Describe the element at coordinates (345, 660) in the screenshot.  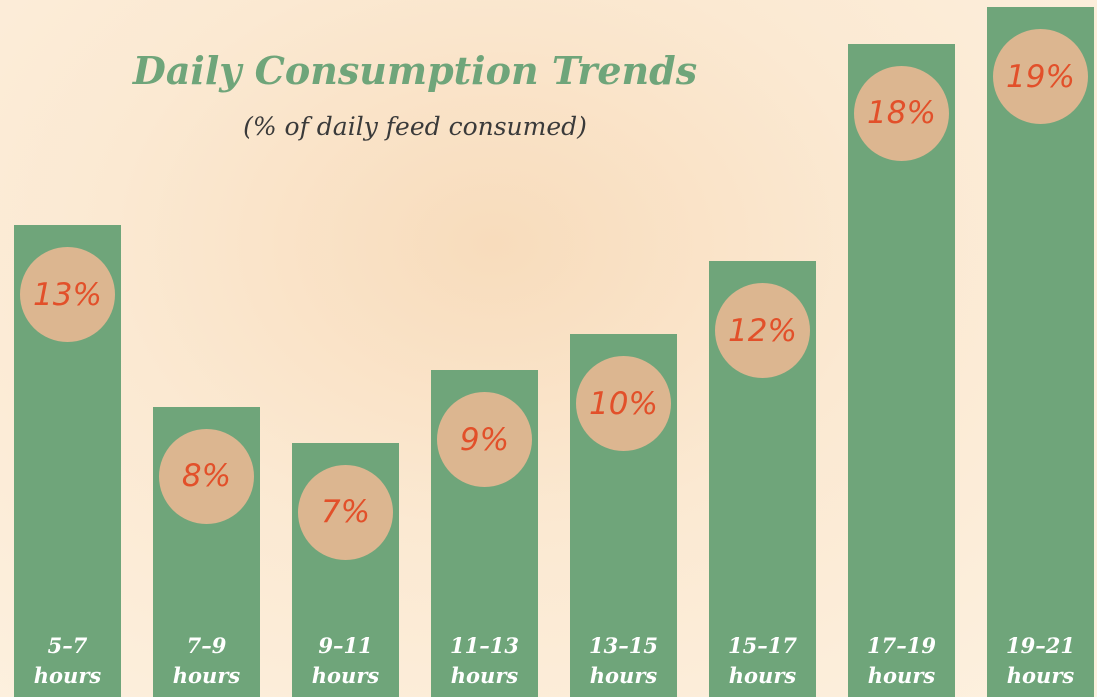
I see `x-tick-label: 9–11 hours` at that location.